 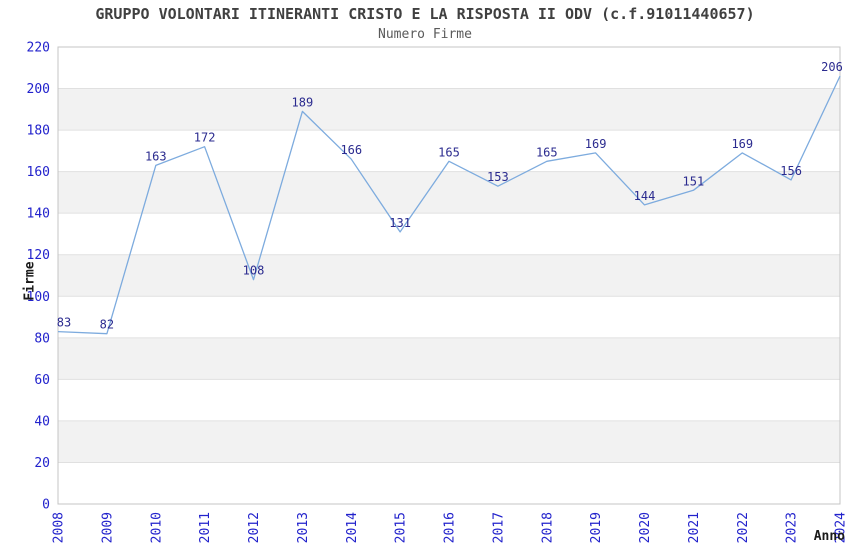 I want to click on x-tick-label: 2013, so click(x=303, y=527).